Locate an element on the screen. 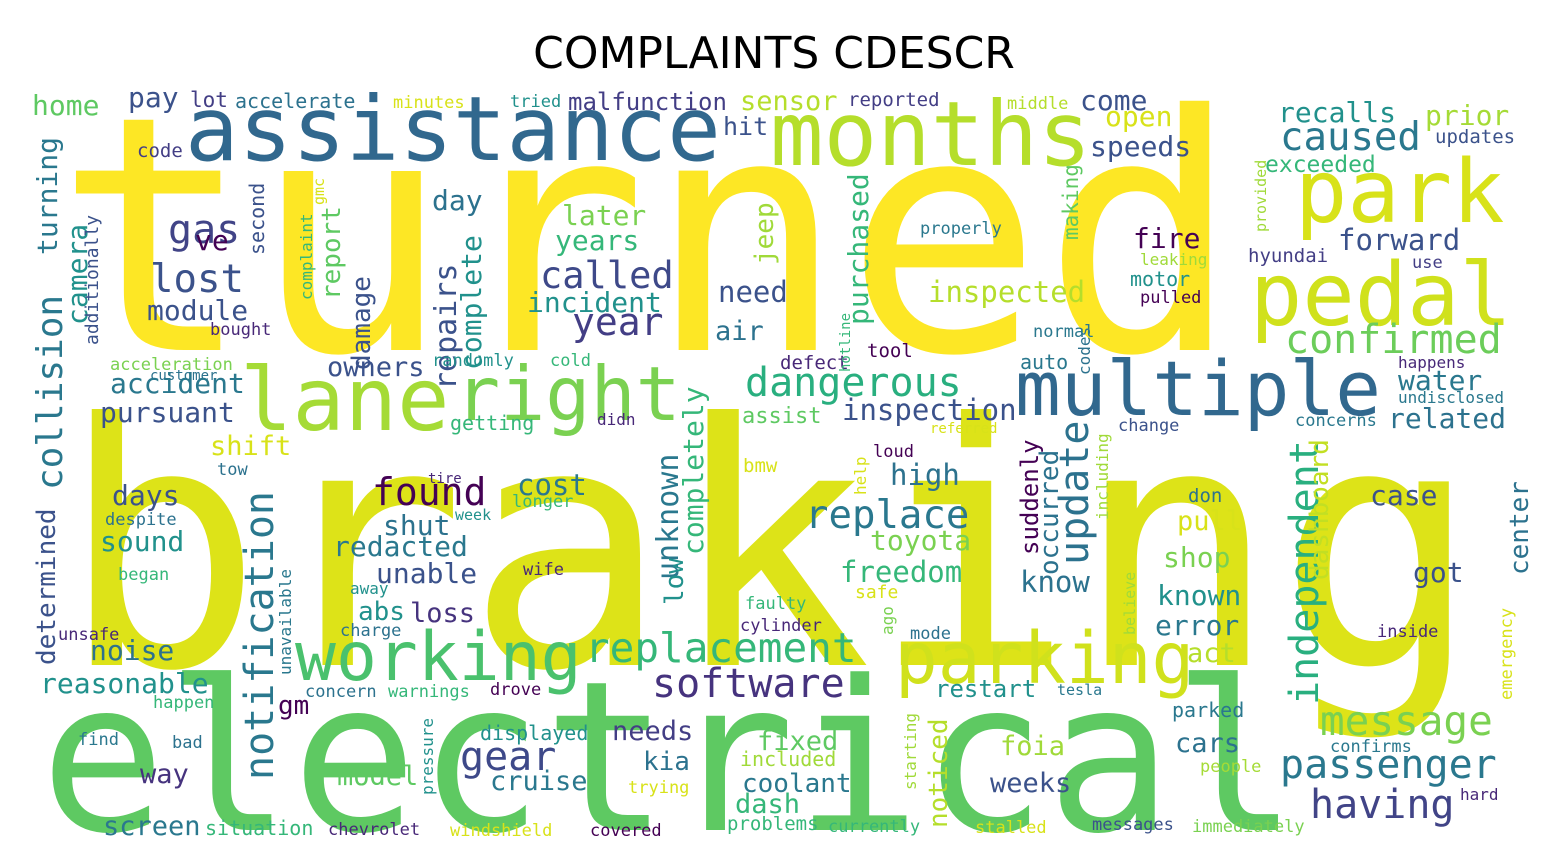  word: low is located at coordinates (675, 581).